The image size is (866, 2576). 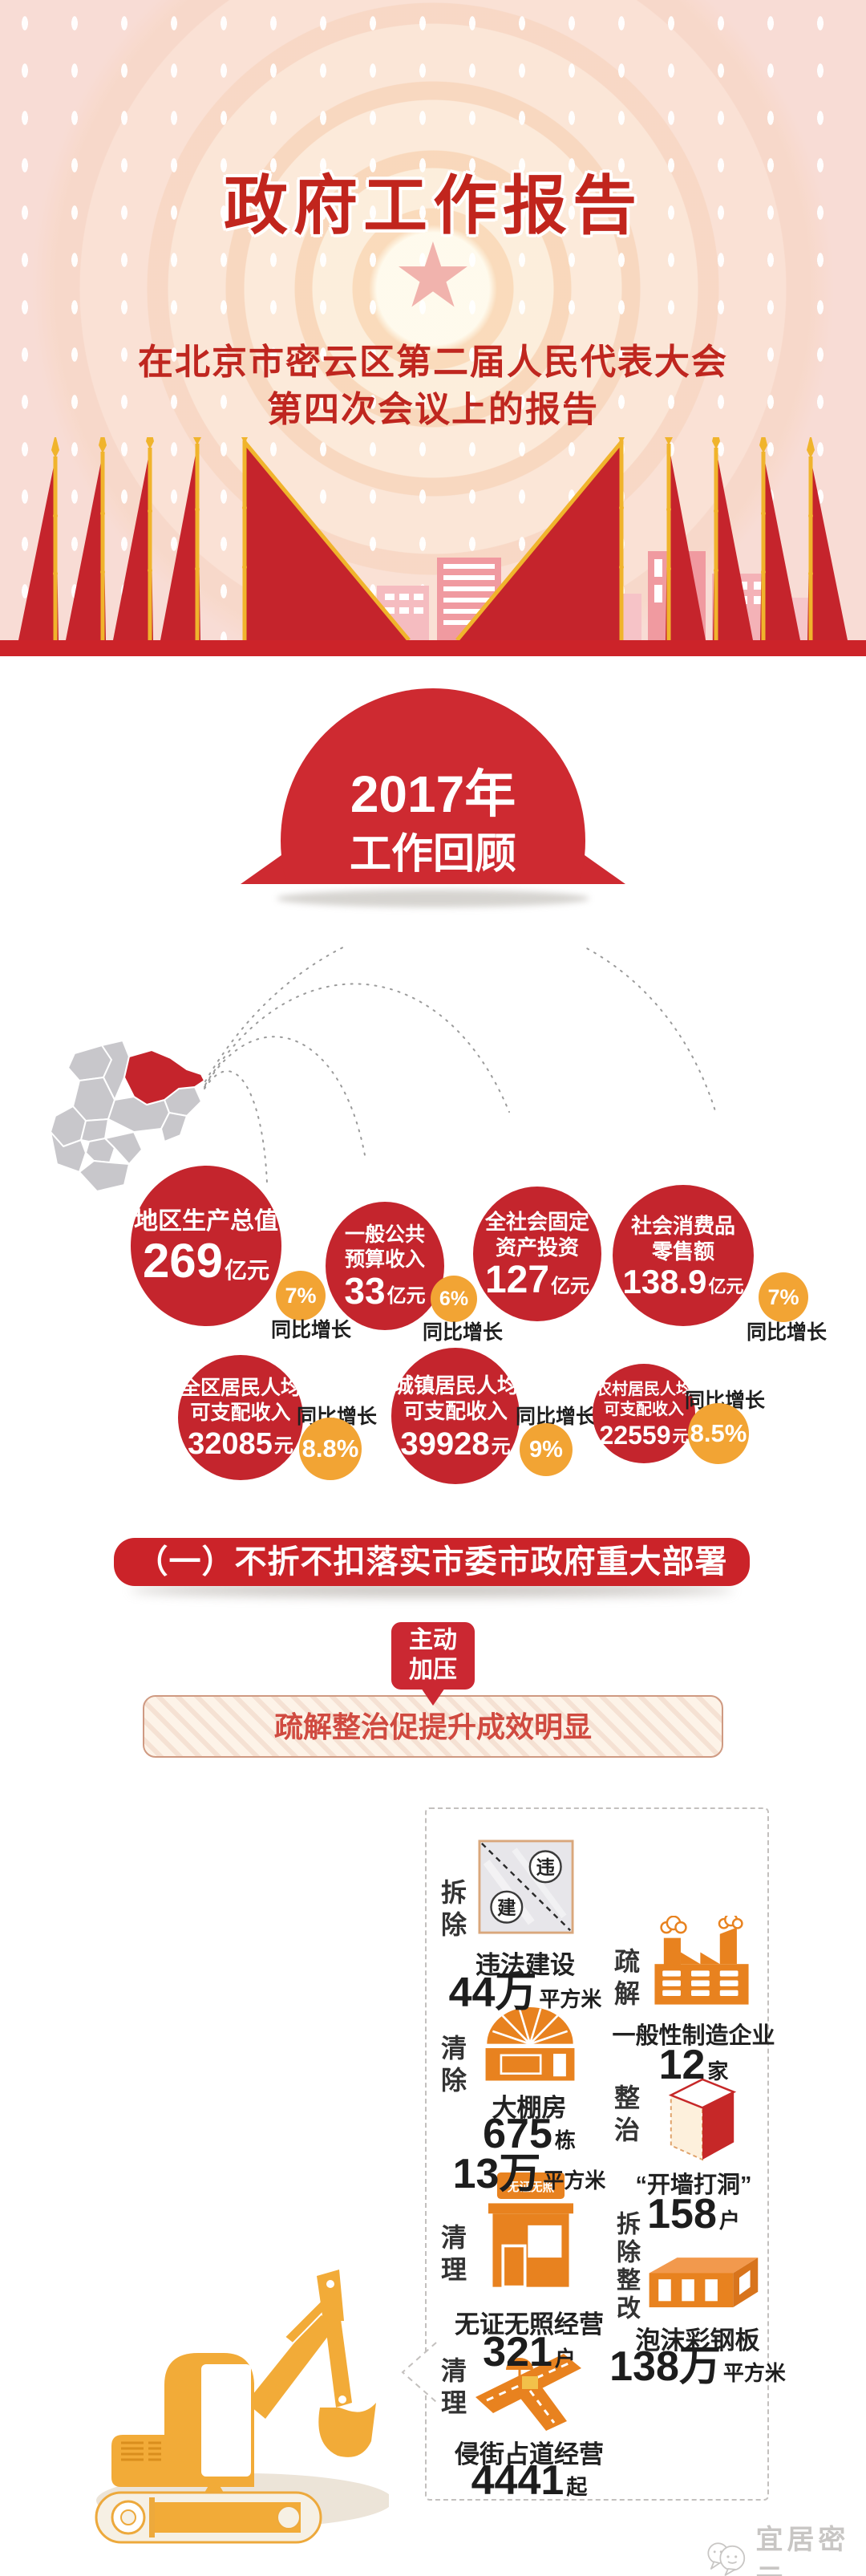 What do you see at coordinates (164, 1077) in the screenshot?
I see `district-miyun-highlight` at bounding box center [164, 1077].